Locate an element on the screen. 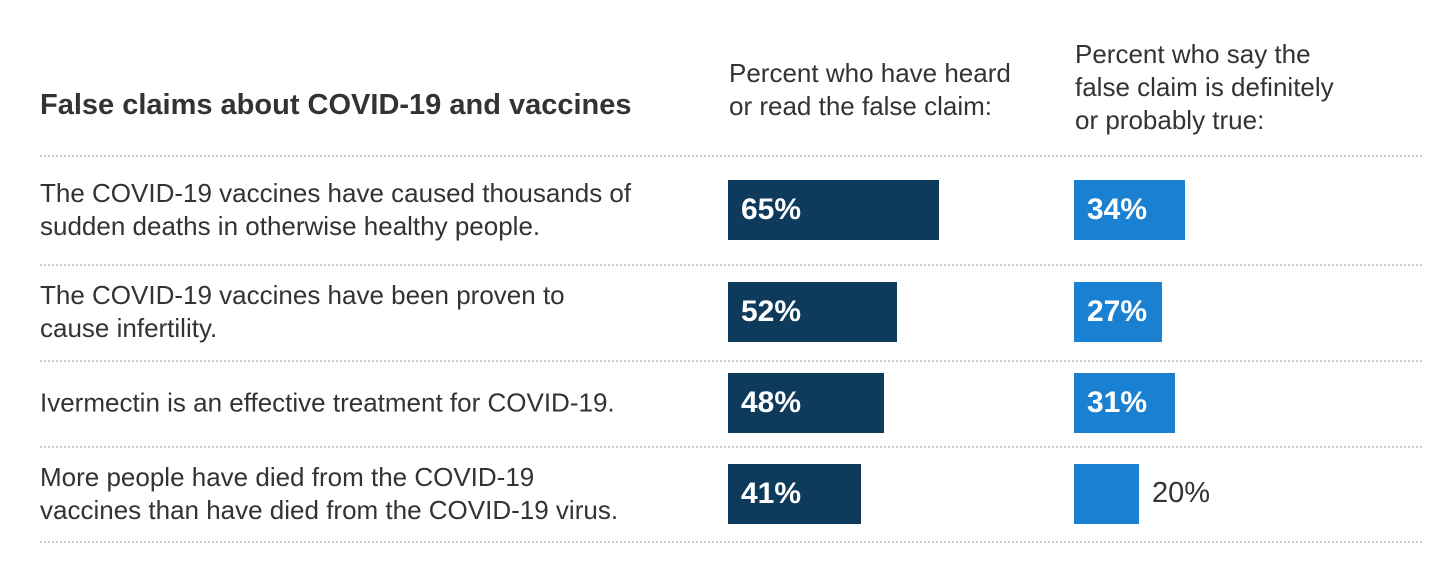  heard-bar: 65% is located at coordinates (833, 209).